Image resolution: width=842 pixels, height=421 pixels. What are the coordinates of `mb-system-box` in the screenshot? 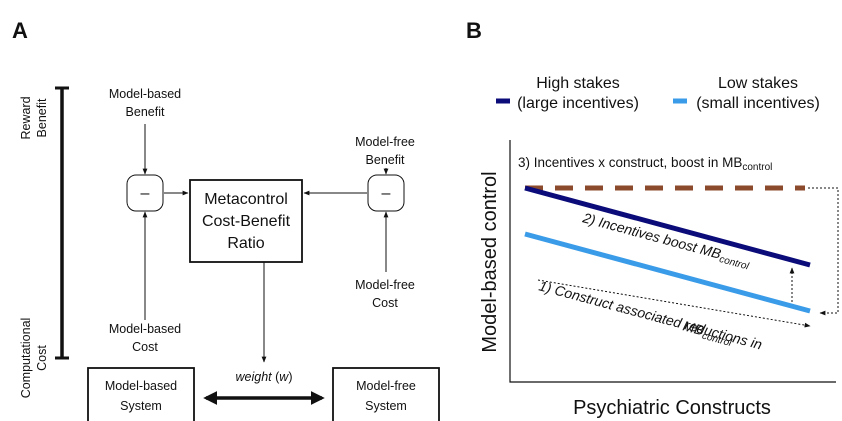 It's located at (141, 394).